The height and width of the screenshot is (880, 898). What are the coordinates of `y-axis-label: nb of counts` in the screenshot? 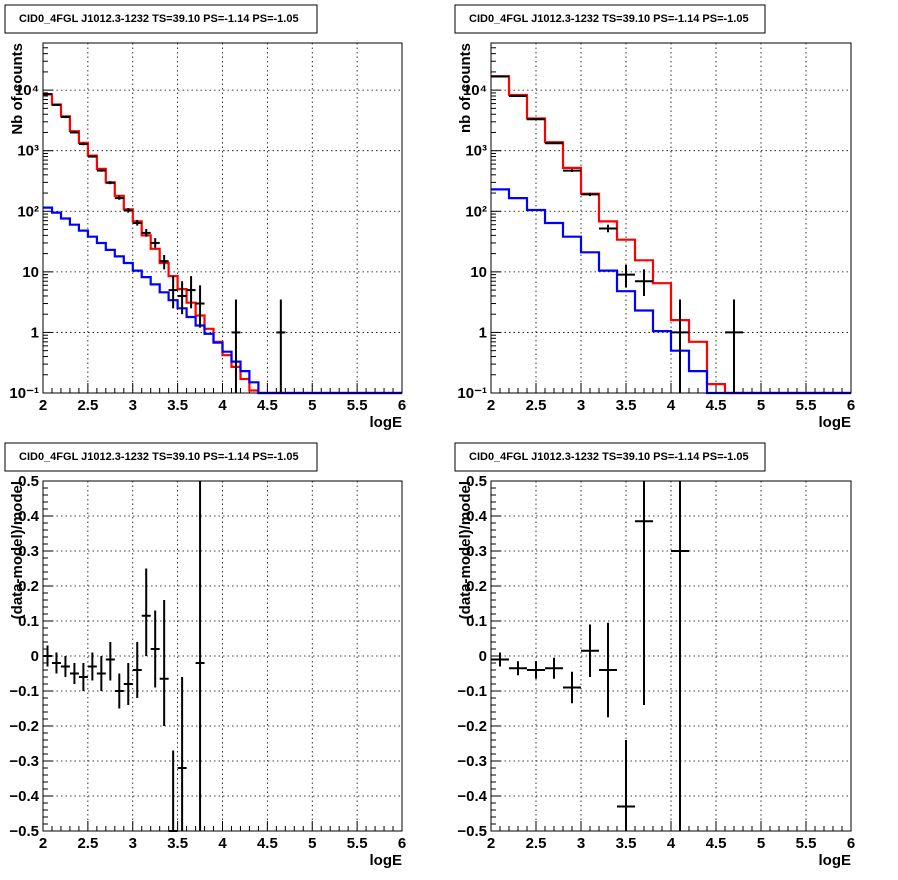 It's located at (465, 88).